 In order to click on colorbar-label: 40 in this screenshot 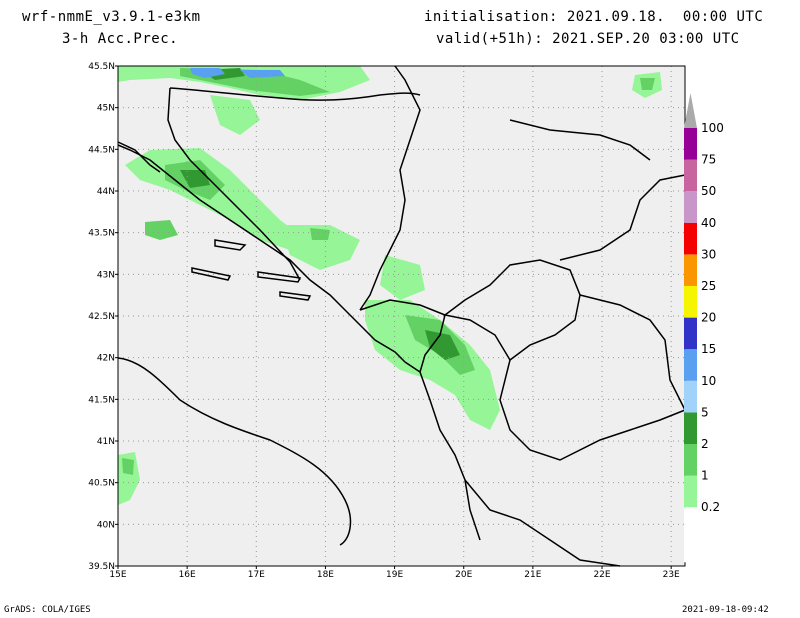, I will do `click(708, 223)`.